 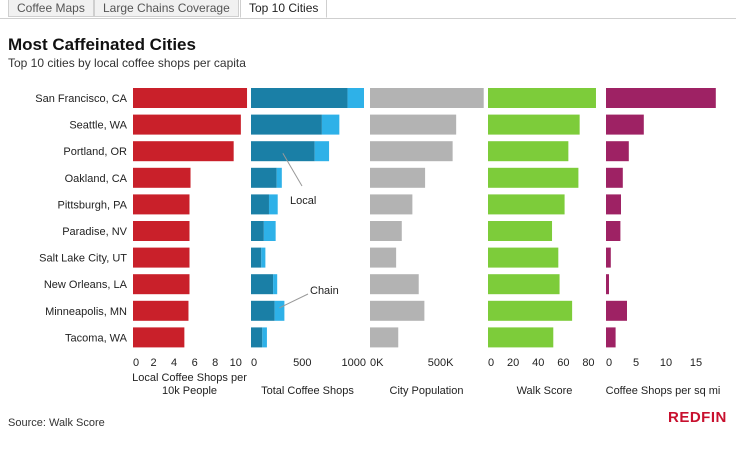 I want to click on axis-label-population: City Population, so click(x=427, y=391).